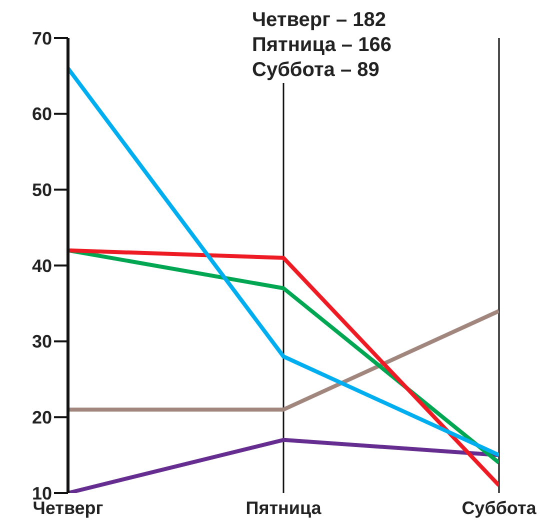 The height and width of the screenshot is (529, 547). I want to click on x-tick-label: Суббота, so click(500, 508).